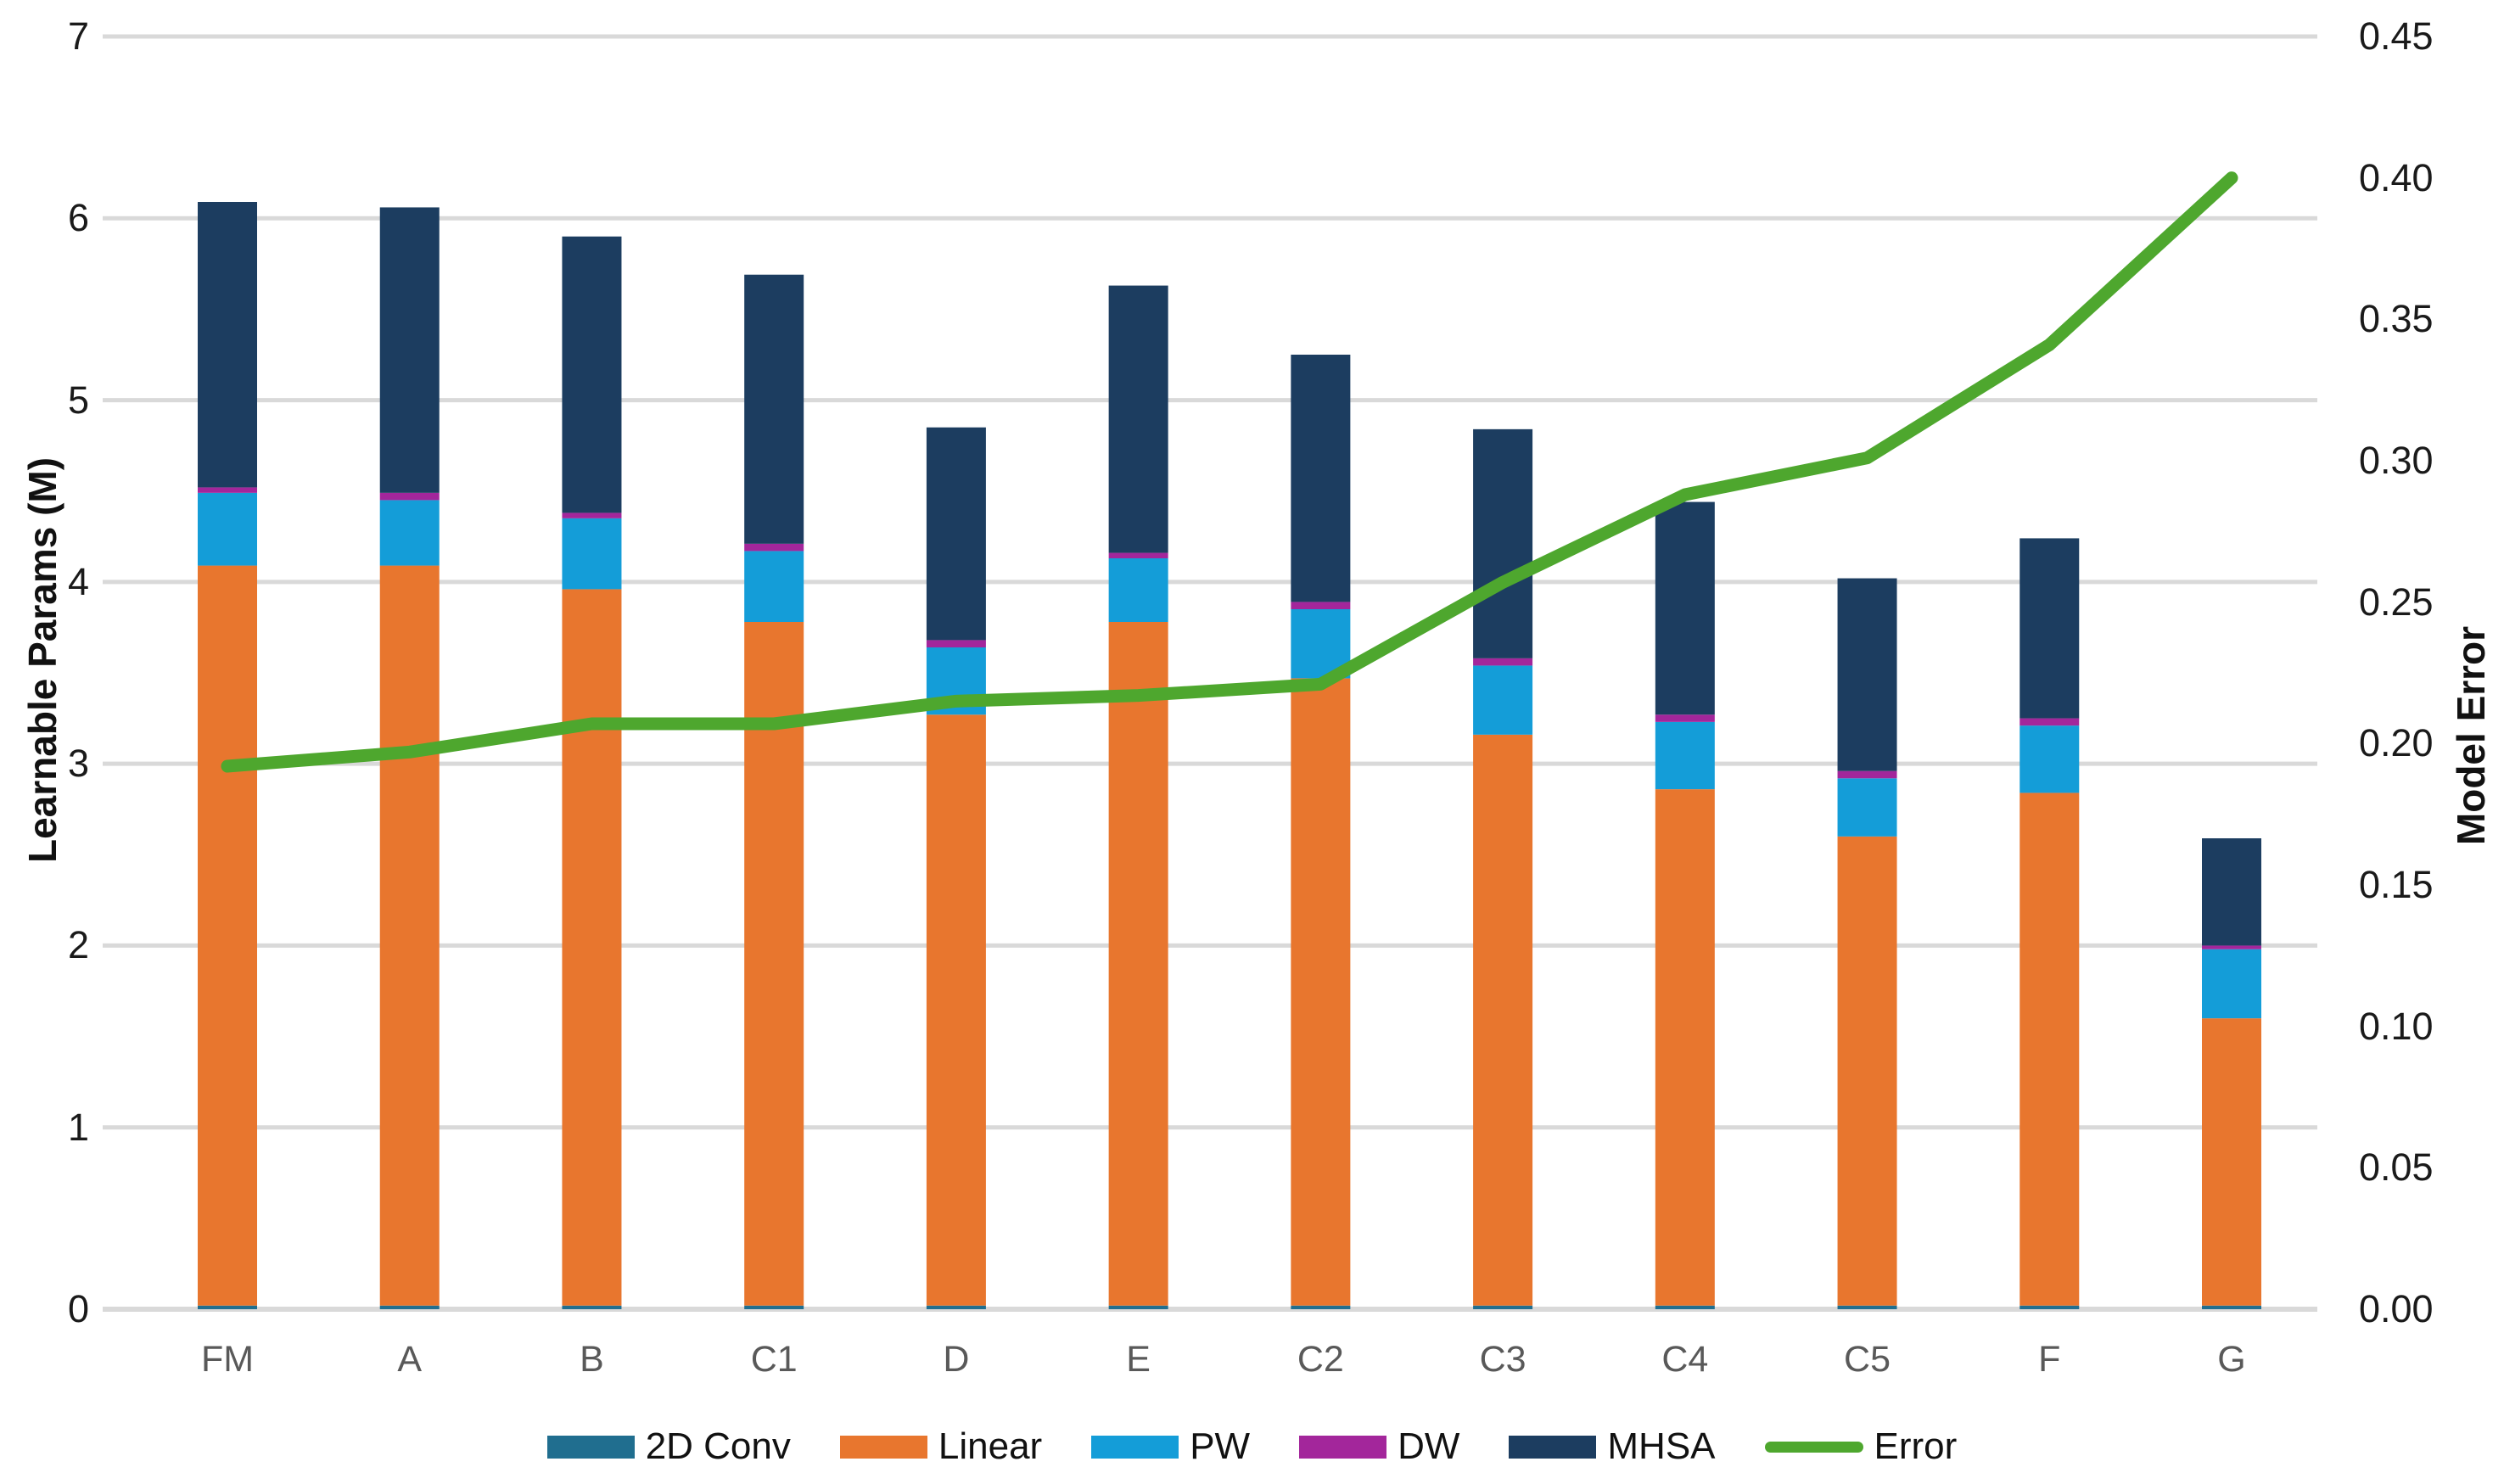  What do you see at coordinates (2397, 602) in the screenshot?
I see `right-axis-tick: 0.25` at bounding box center [2397, 602].